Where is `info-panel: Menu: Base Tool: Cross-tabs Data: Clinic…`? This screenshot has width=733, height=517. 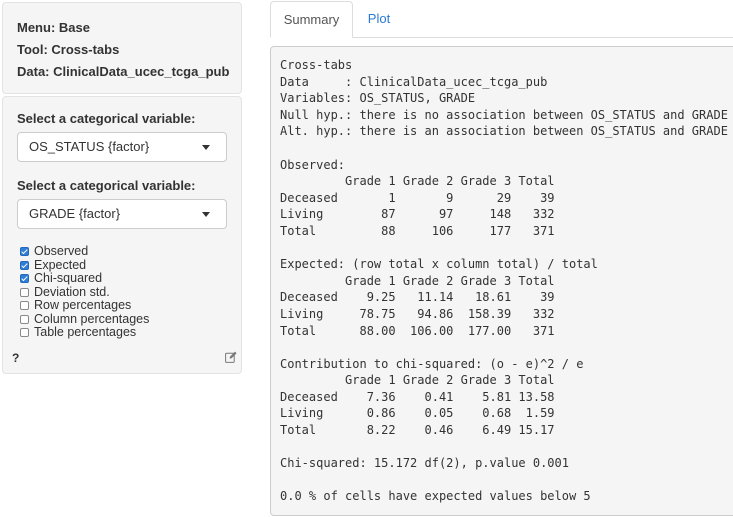
info-panel: Menu: Base Tool: Cross-tabs Data: Clinic… is located at coordinates (122, 48).